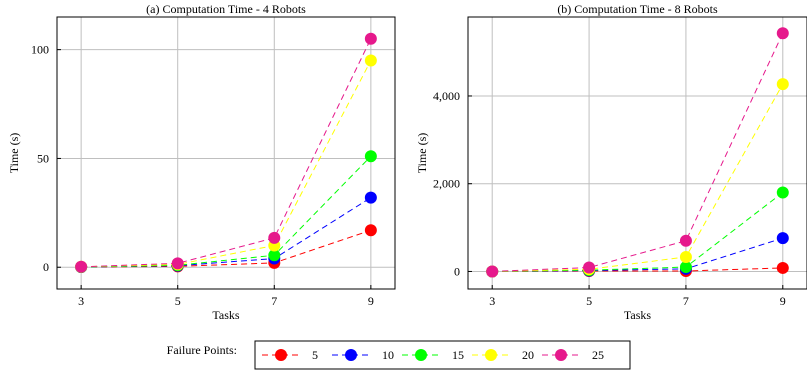 The image size is (807, 381). Describe the element at coordinates (226, 9) in the screenshot. I see `chart-title: (a) Computation Time - 4 Robots` at that location.